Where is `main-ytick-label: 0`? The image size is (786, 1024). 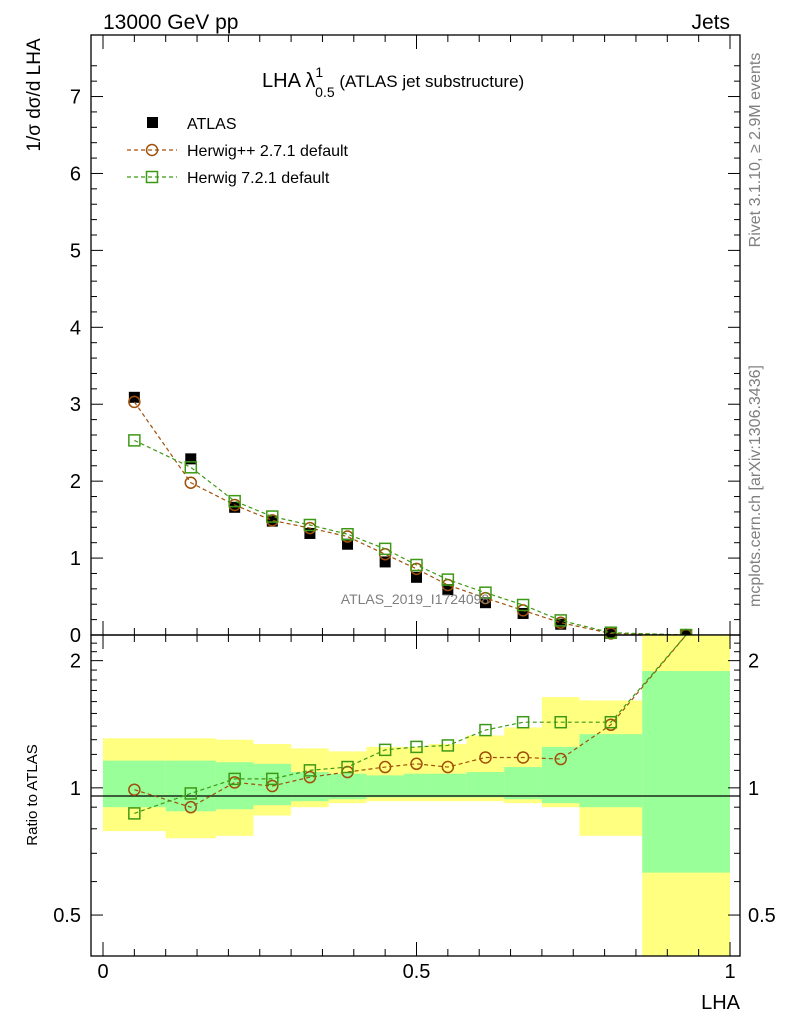 main-ytick-label: 0 is located at coordinates (75, 636).